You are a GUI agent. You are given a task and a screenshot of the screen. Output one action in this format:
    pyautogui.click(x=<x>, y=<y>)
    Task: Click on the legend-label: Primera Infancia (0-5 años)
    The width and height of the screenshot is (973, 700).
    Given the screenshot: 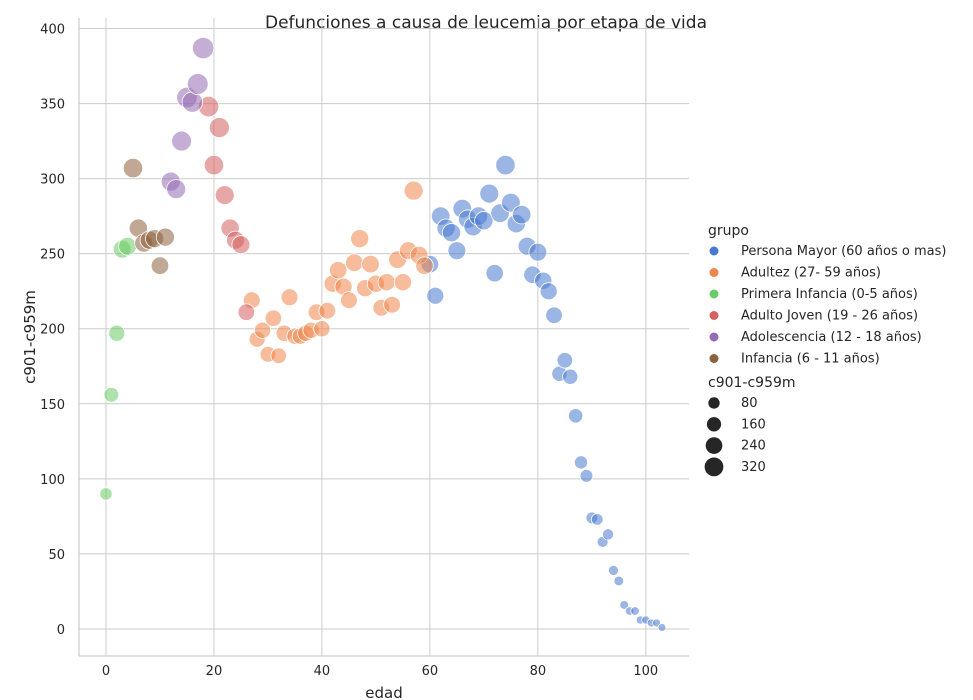 What is the action you would take?
    pyautogui.click(x=829, y=294)
    